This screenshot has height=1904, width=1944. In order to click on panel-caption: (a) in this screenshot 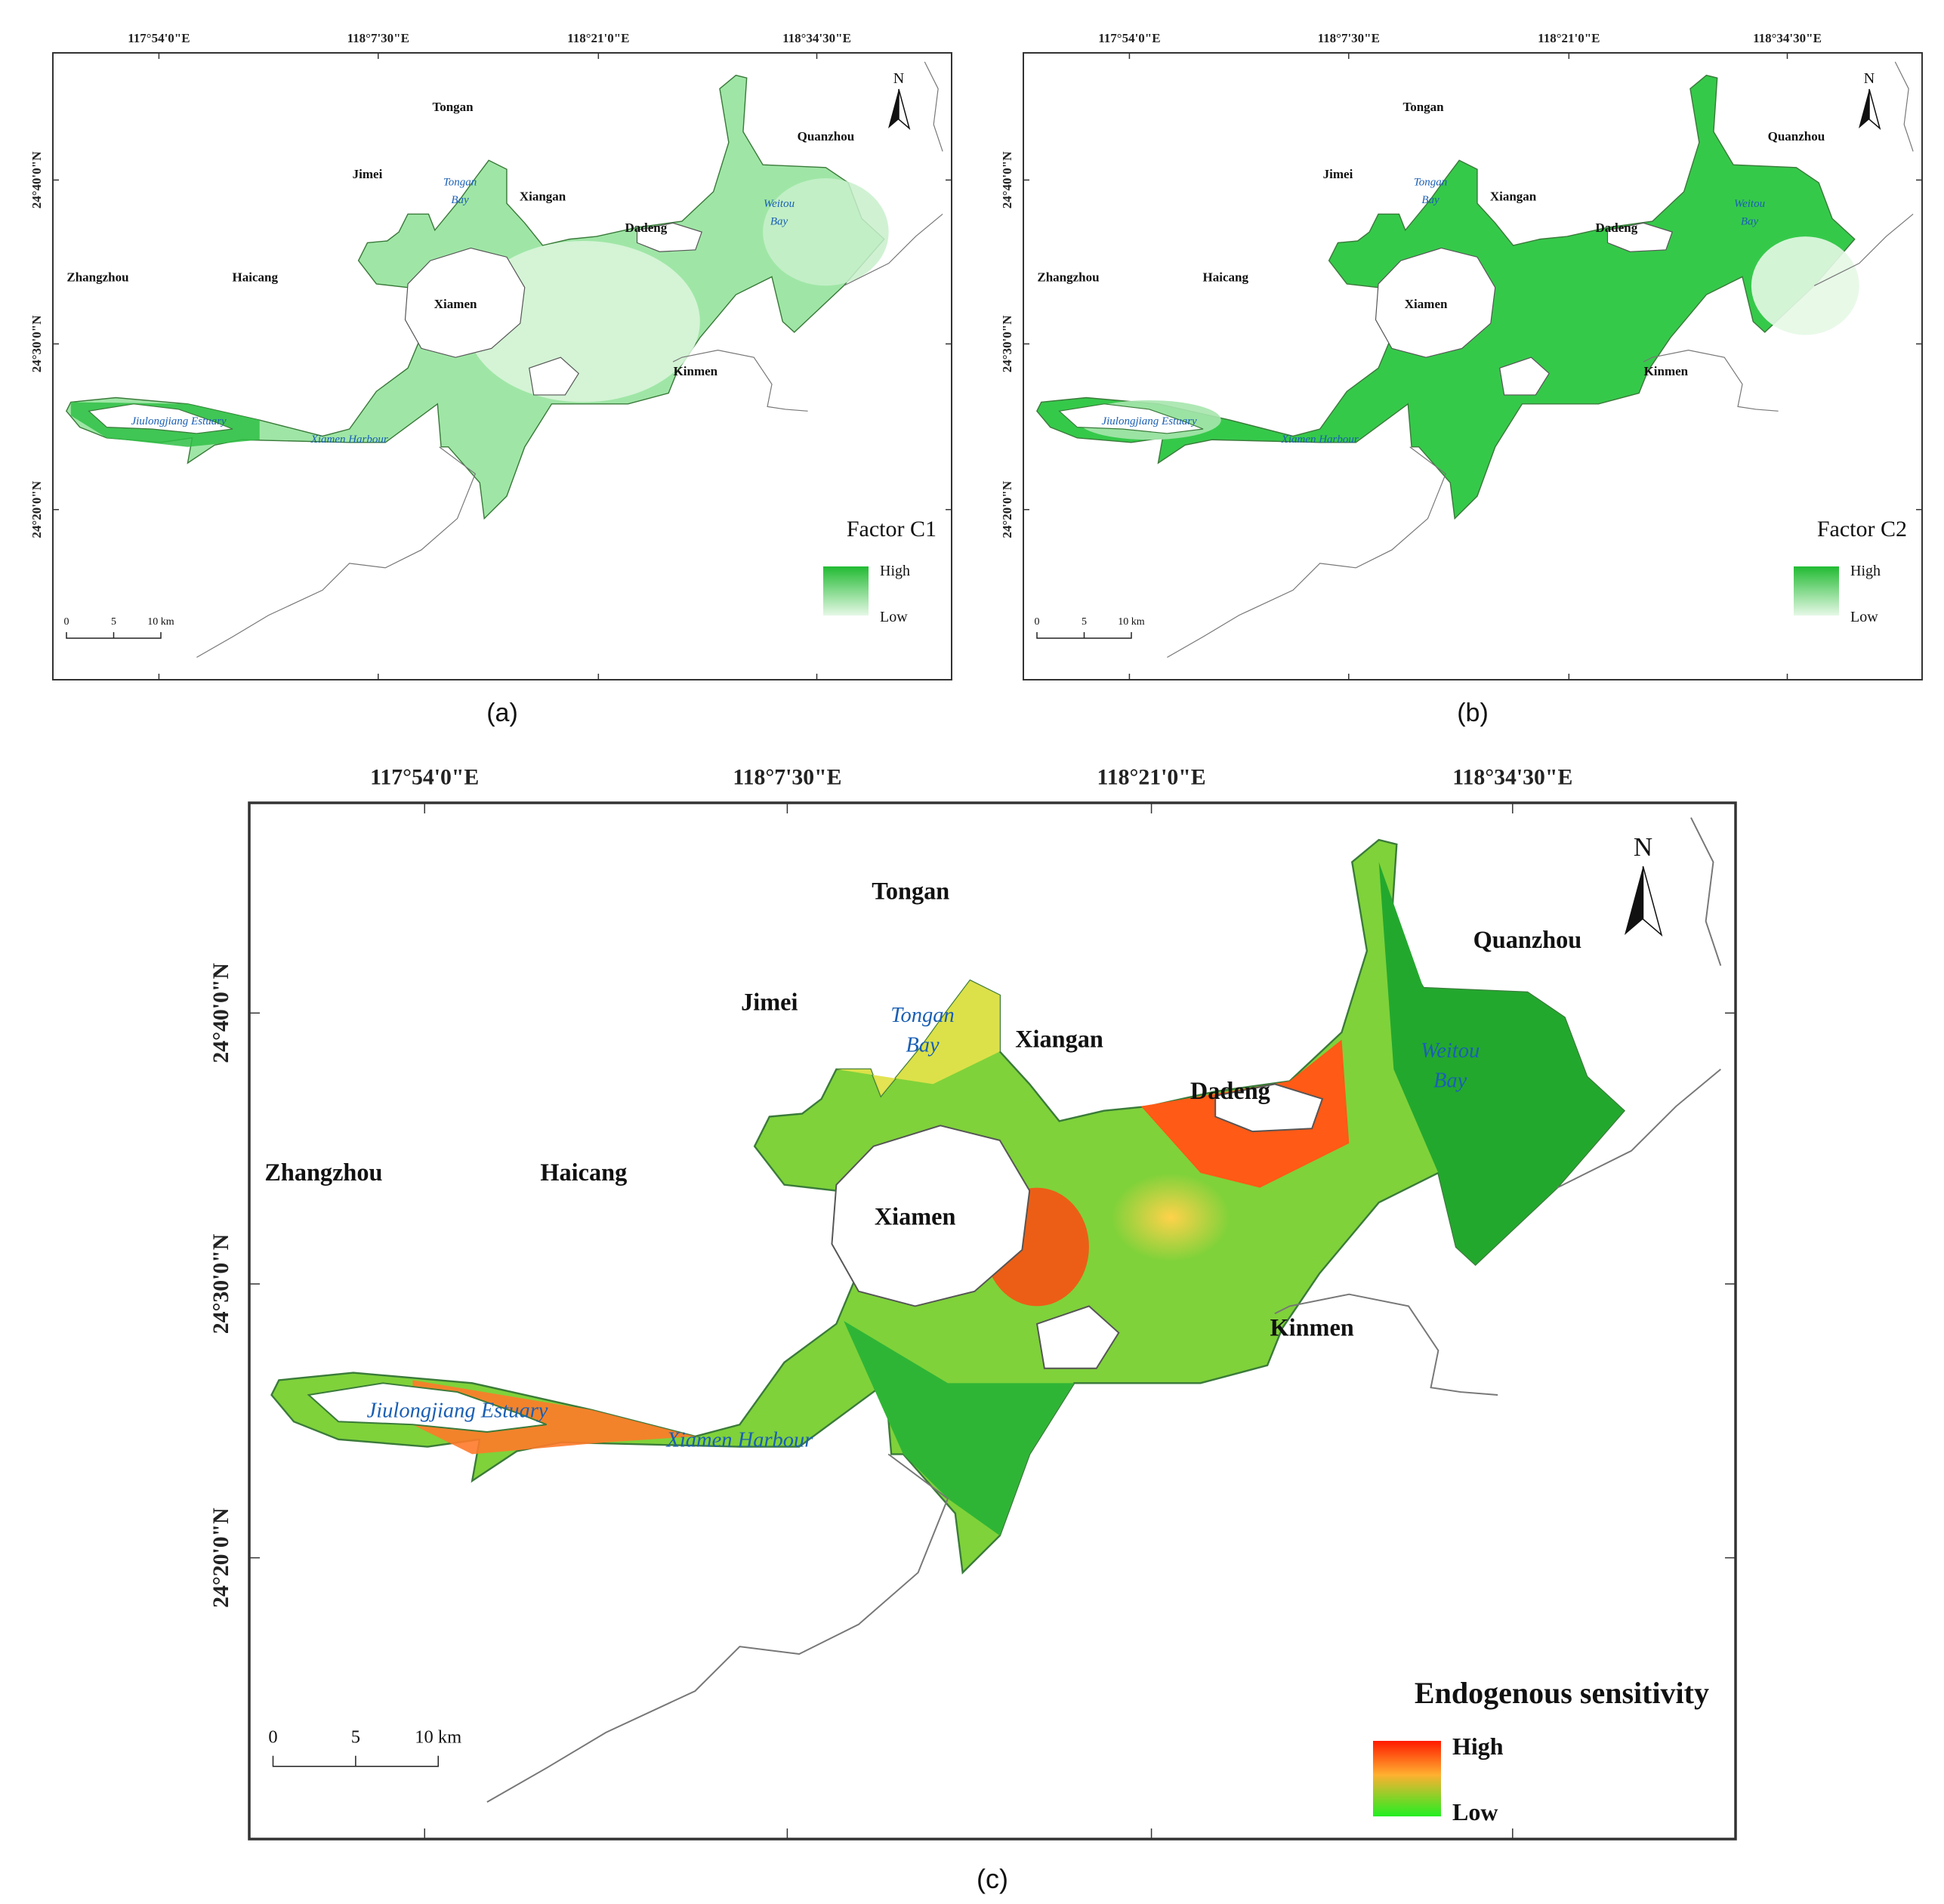, I will do `click(502, 713)`.